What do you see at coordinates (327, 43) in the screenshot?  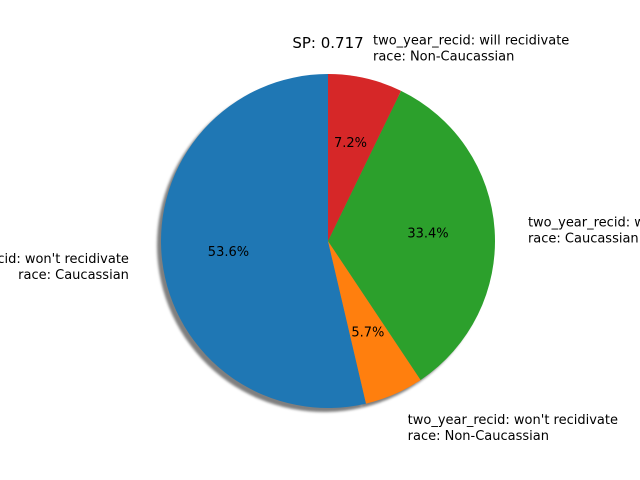 I see `chart-title: SP: 0.717` at bounding box center [327, 43].